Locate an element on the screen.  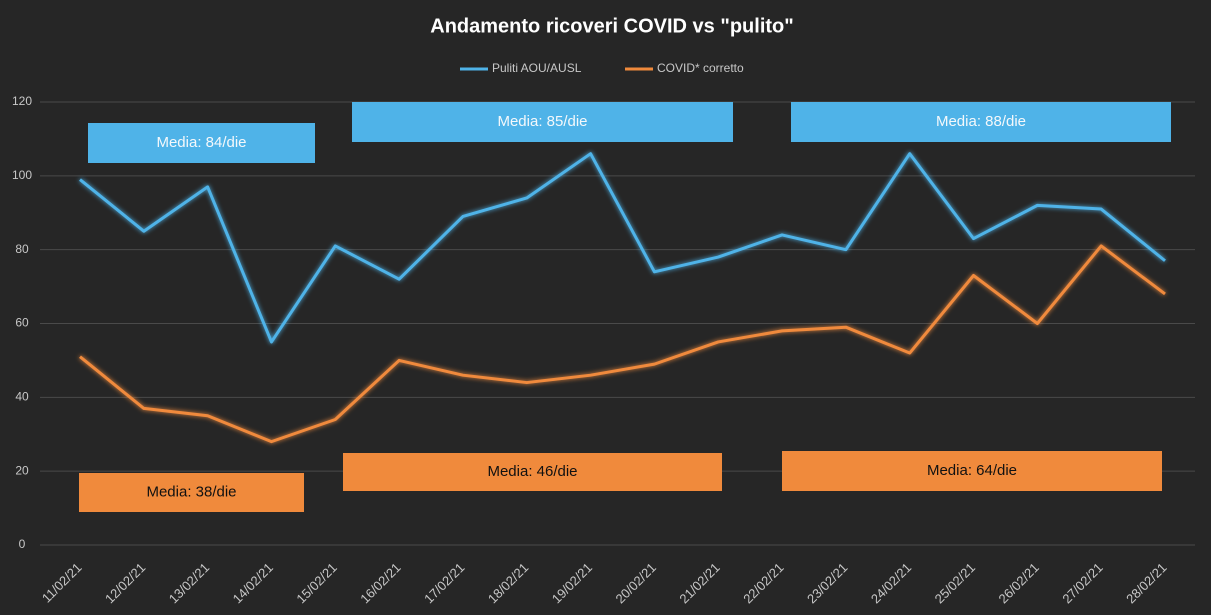
y-tick-label: 60 is located at coordinates (22, 323).